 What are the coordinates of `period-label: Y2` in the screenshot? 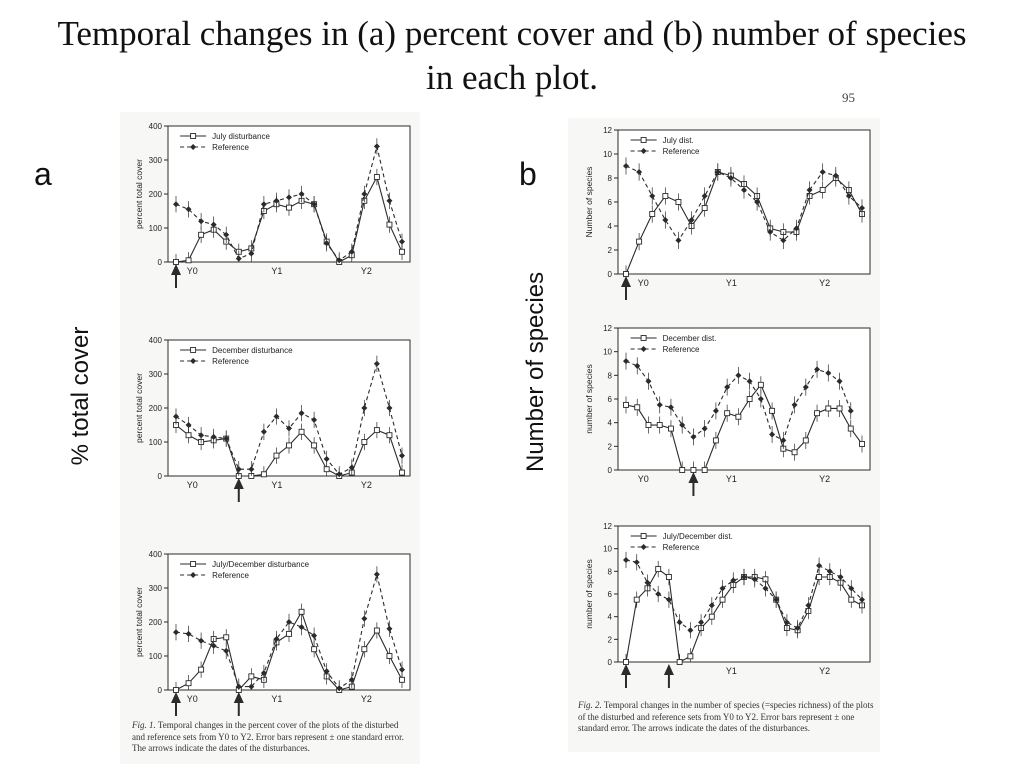 It's located at (824, 283).